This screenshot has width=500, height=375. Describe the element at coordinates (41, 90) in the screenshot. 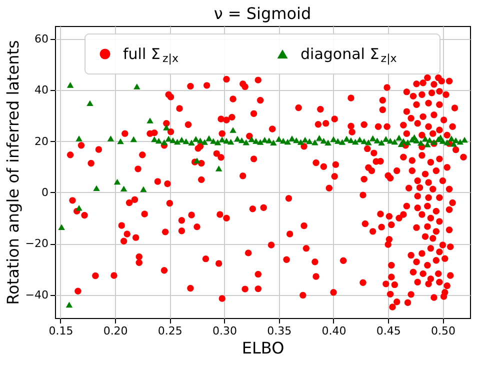

I see `y-tick-label: 40` at that location.